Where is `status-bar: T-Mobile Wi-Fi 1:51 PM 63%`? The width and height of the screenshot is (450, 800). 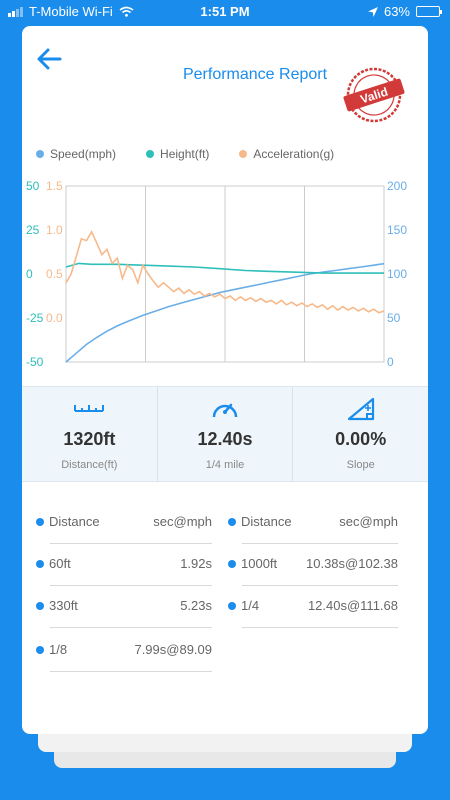 status-bar: T-Mobile Wi-Fi 1:51 PM 63% is located at coordinates (225, 12).